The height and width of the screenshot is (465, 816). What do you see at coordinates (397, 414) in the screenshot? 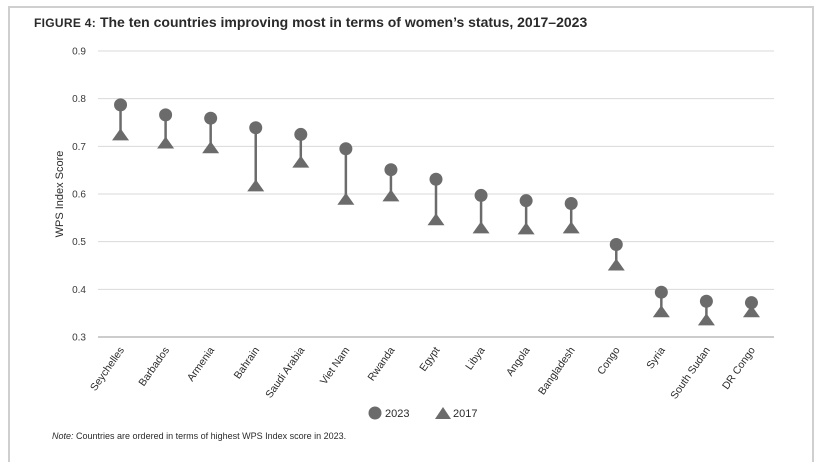
I see `legend-2023-label: 2023` at bounding box center [397, 414].